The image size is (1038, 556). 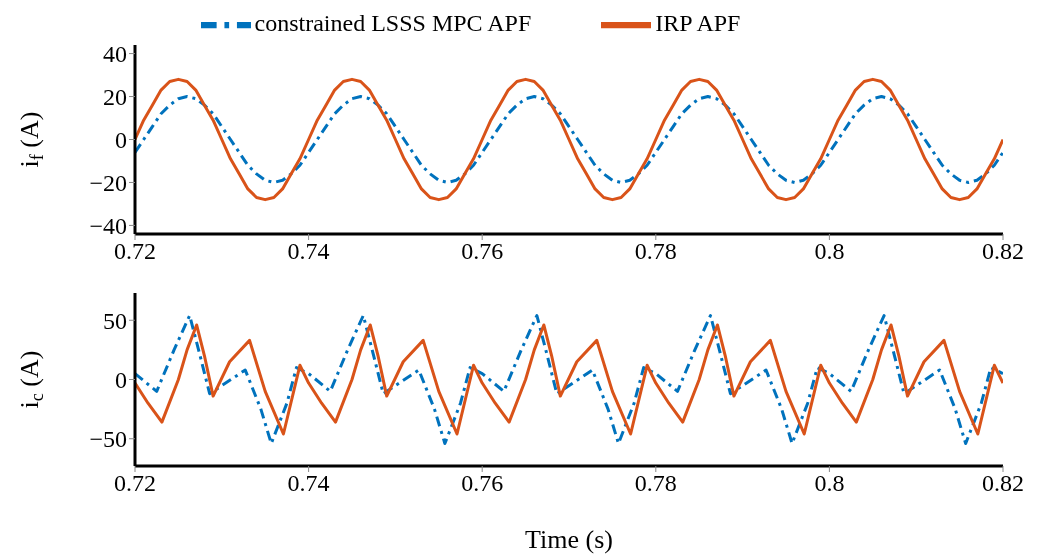 I want to click on legend-label: constrained LSSS MPC APF, so click(x=393, y=22).